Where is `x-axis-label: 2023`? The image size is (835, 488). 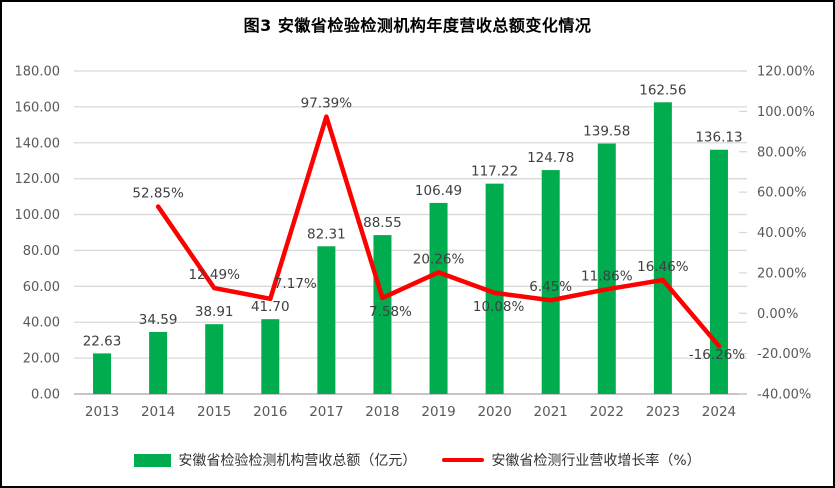 x-axis-label: 2023 is located at coordinates (663, 412).